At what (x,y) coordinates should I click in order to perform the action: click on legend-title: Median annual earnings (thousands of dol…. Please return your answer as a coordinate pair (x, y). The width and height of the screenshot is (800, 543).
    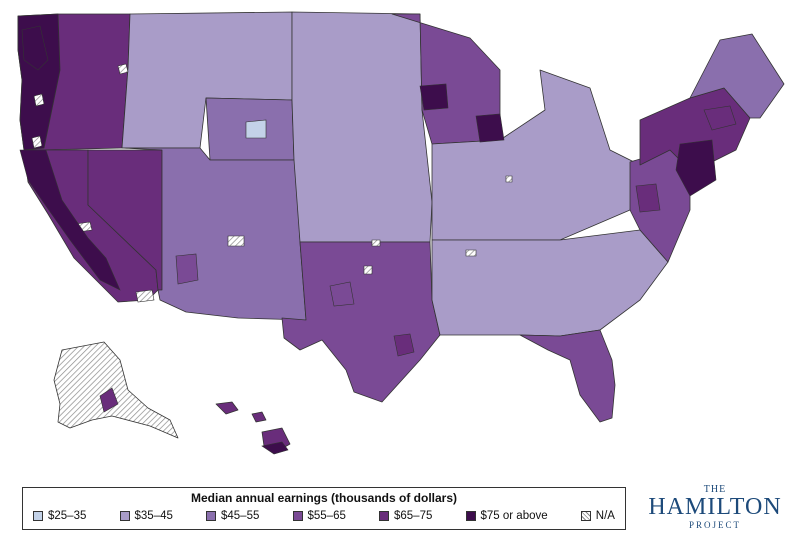
    Looking at the image, I should click on (324, 498).